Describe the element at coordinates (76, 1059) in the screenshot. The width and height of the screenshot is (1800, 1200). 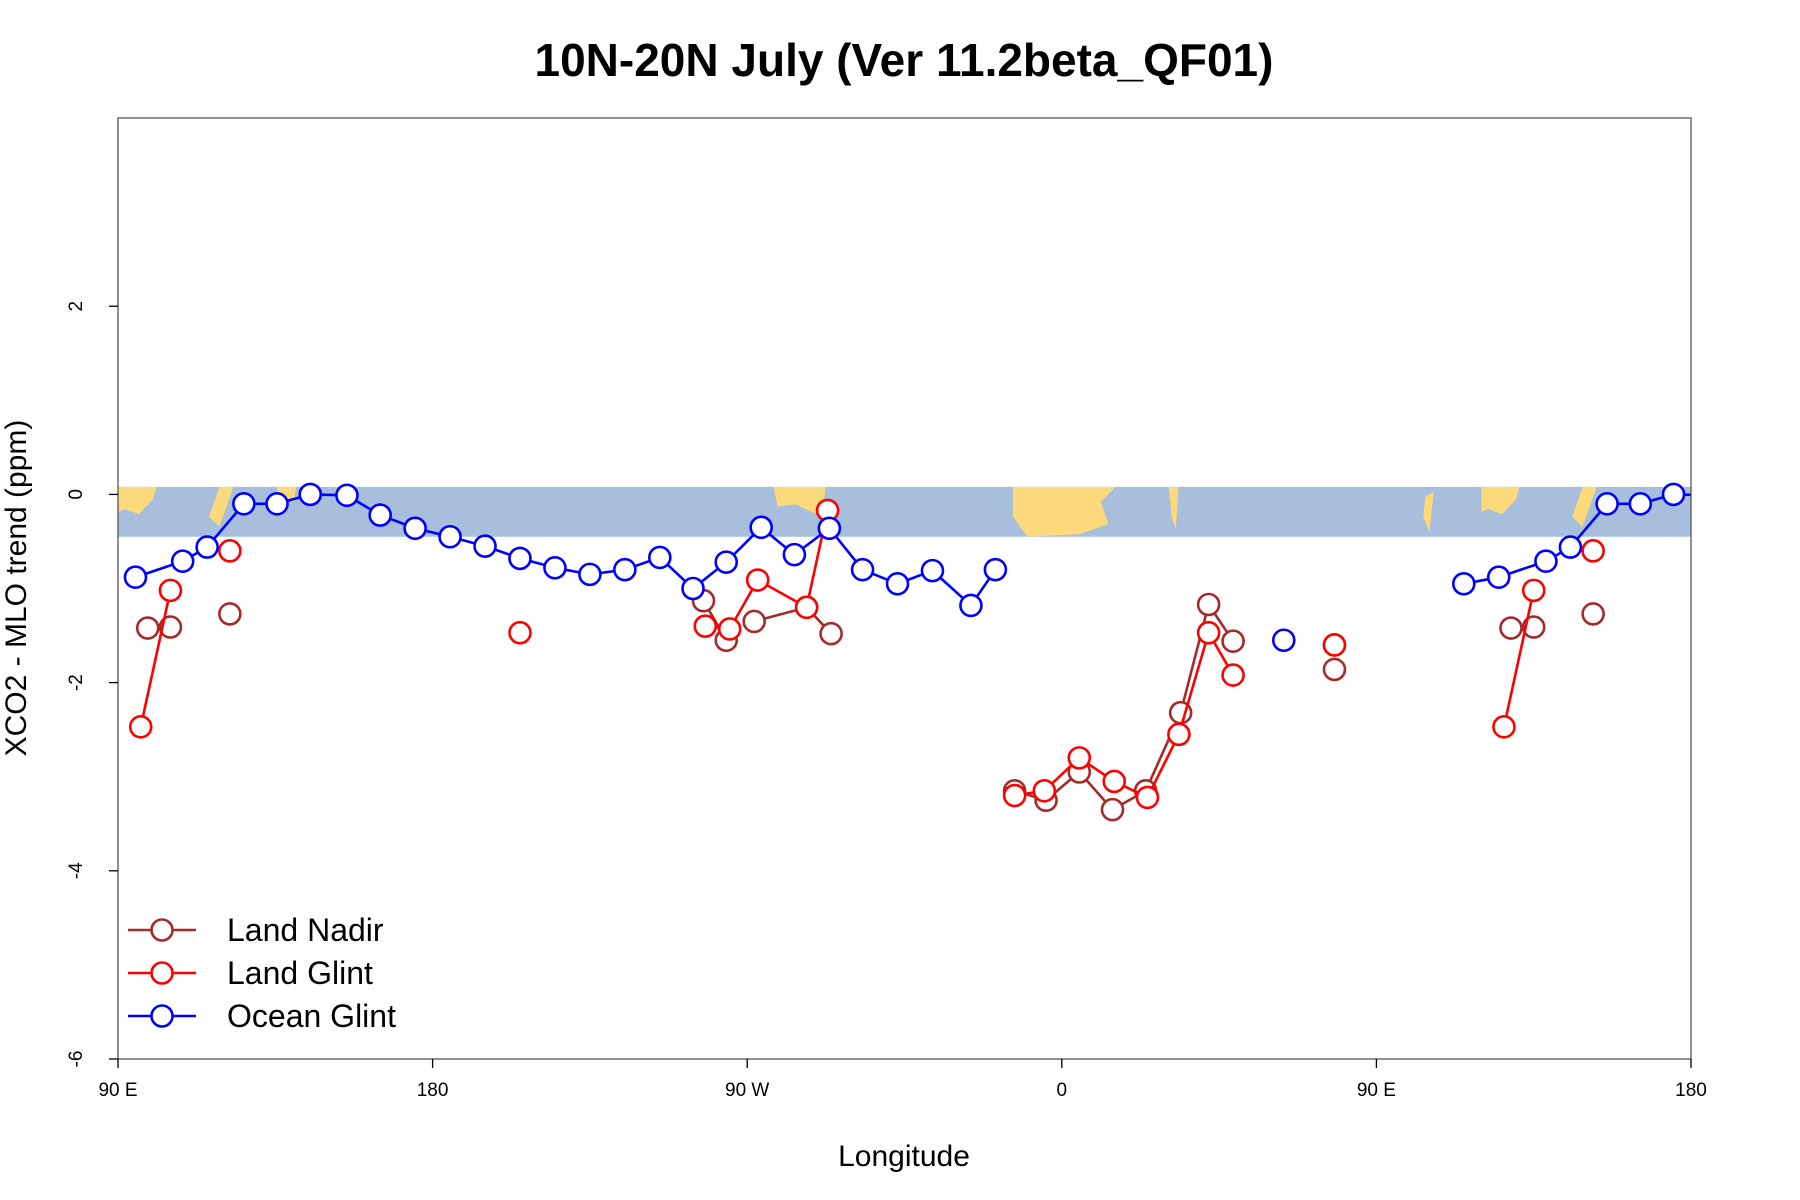
I see `y-tick-label: -6` at that location.